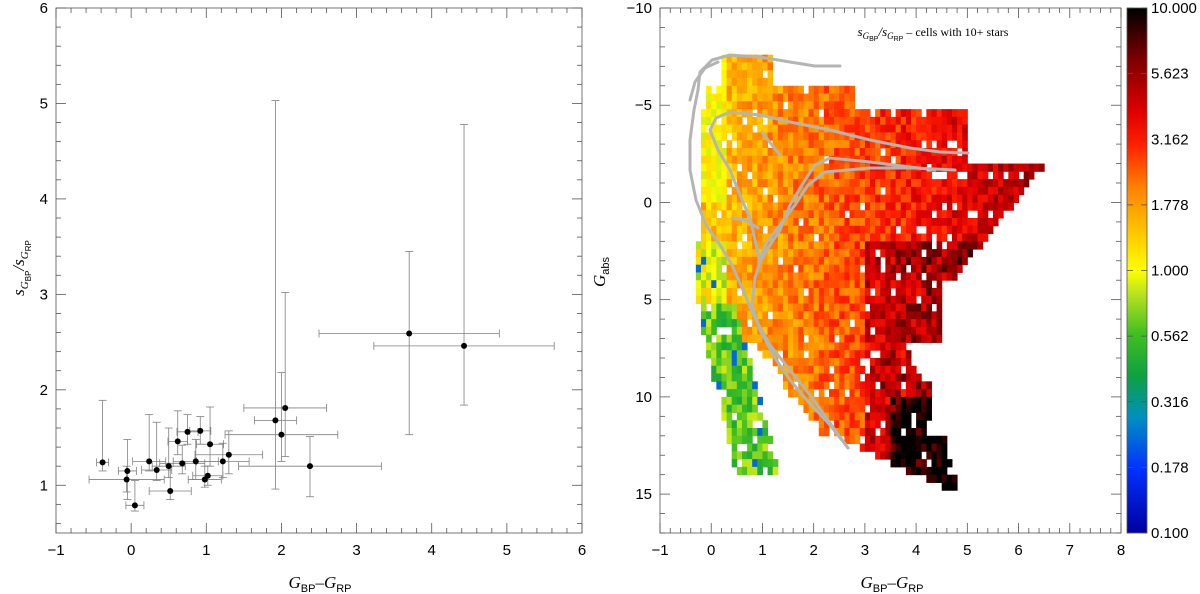 The height and width of the screenshot is (594, 1200). What do you see at coordinates (44, 485) in the screenshot?
I see `left-y-tick-label: 1` at bounding box center [44, 485].